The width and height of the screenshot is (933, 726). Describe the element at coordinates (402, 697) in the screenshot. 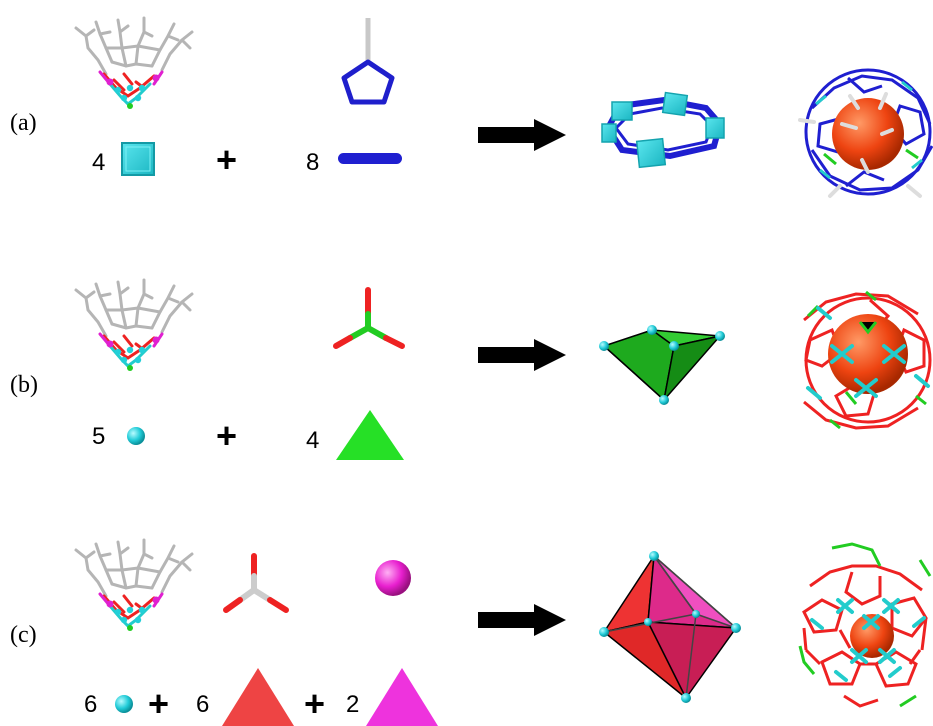

I see `magenta-triangle-glyph` at that location.